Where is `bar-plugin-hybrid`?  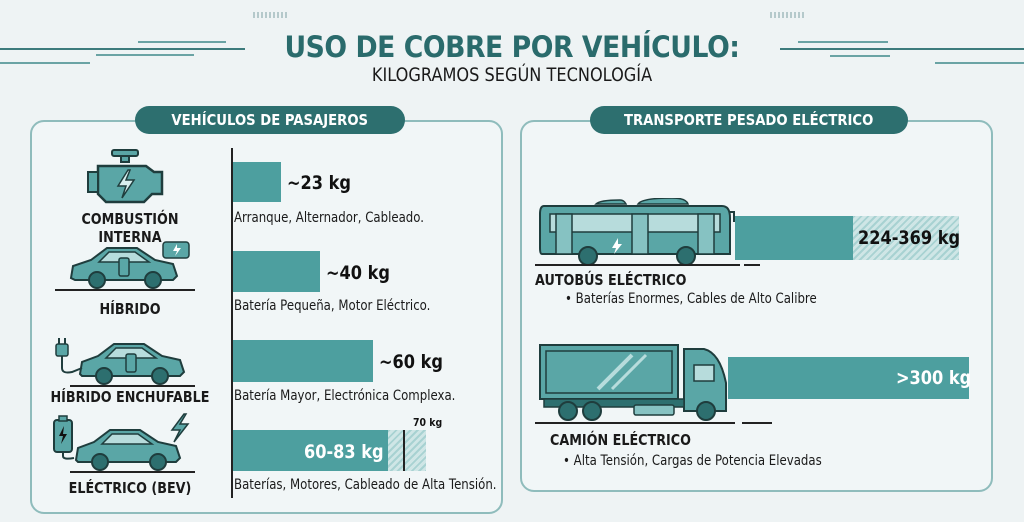
bar-plugin-hybrid is located at coordinates (303, 361).